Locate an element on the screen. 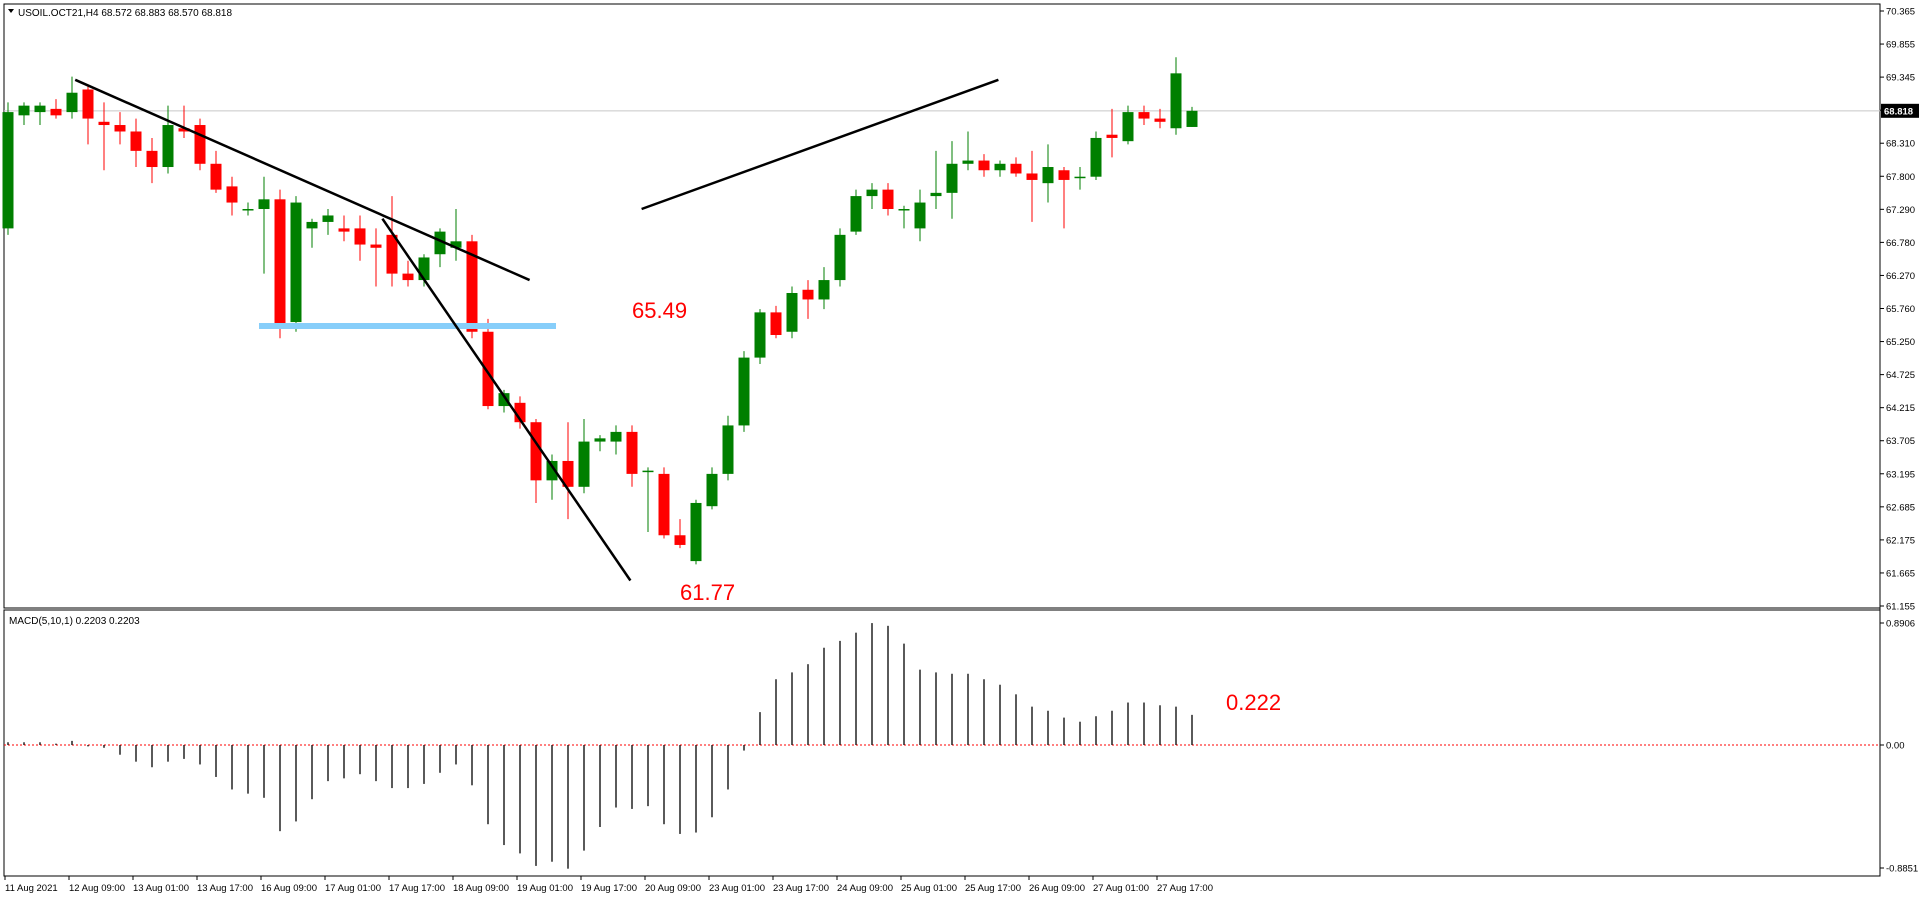 This screenshot has height=905, width=1920. price-tick-label: 65.760 is located at coordinates (1900, 309).